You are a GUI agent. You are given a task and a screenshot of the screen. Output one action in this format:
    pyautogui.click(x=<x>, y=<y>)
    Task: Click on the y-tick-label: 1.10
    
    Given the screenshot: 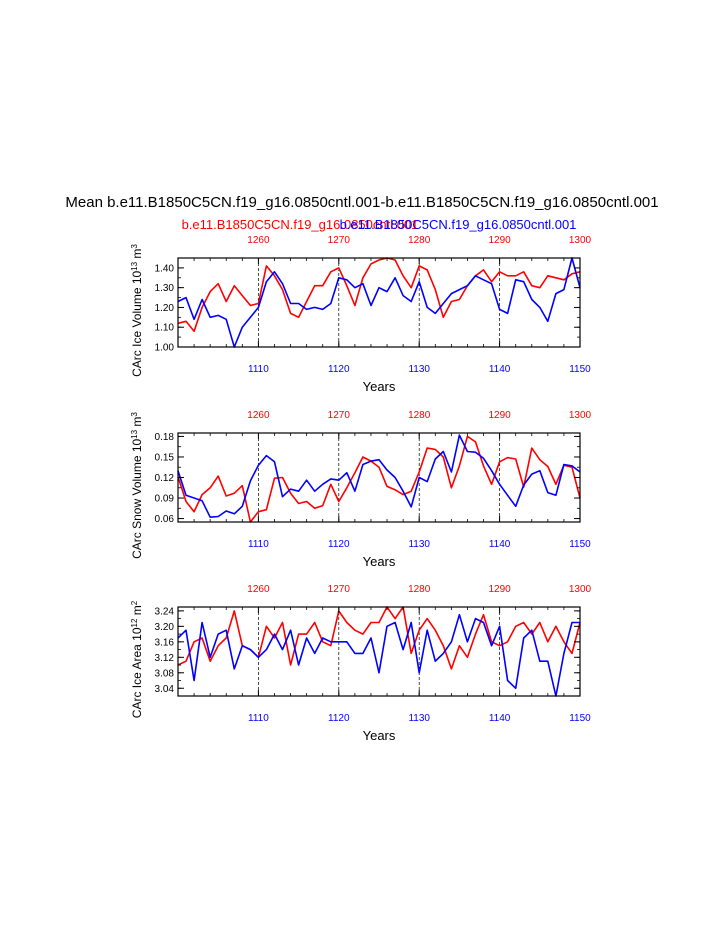 What is the action you would take?
    pyautogui.click(x=165, y=328)
    